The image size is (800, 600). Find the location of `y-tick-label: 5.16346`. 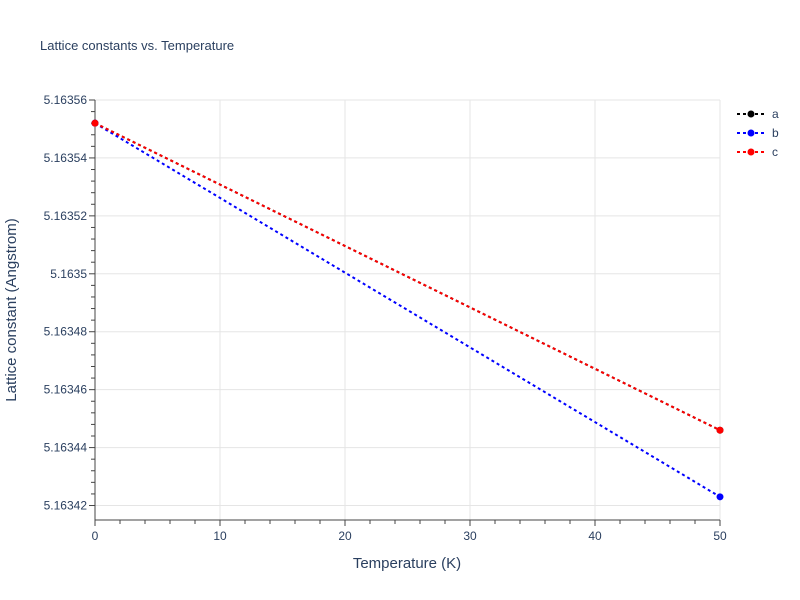

y-tick-label: 5.16346 is located at coordinates (66, 390).